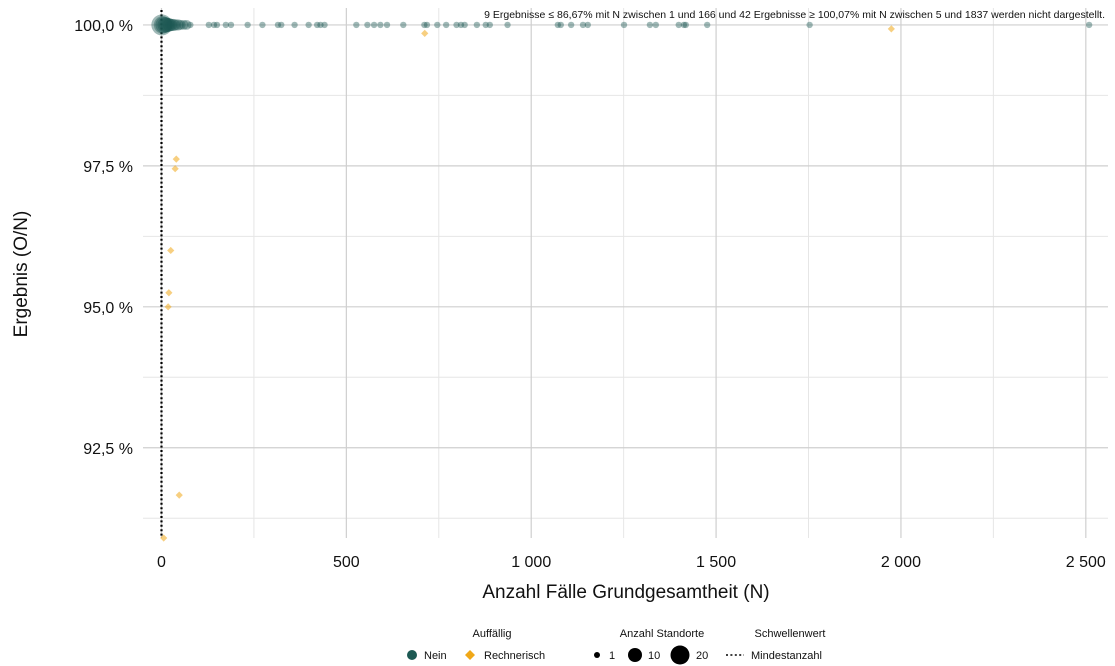 This screenshot has height=666, width=1115. I want to click on legend-marker-rechnerisch, so click(470, 655).